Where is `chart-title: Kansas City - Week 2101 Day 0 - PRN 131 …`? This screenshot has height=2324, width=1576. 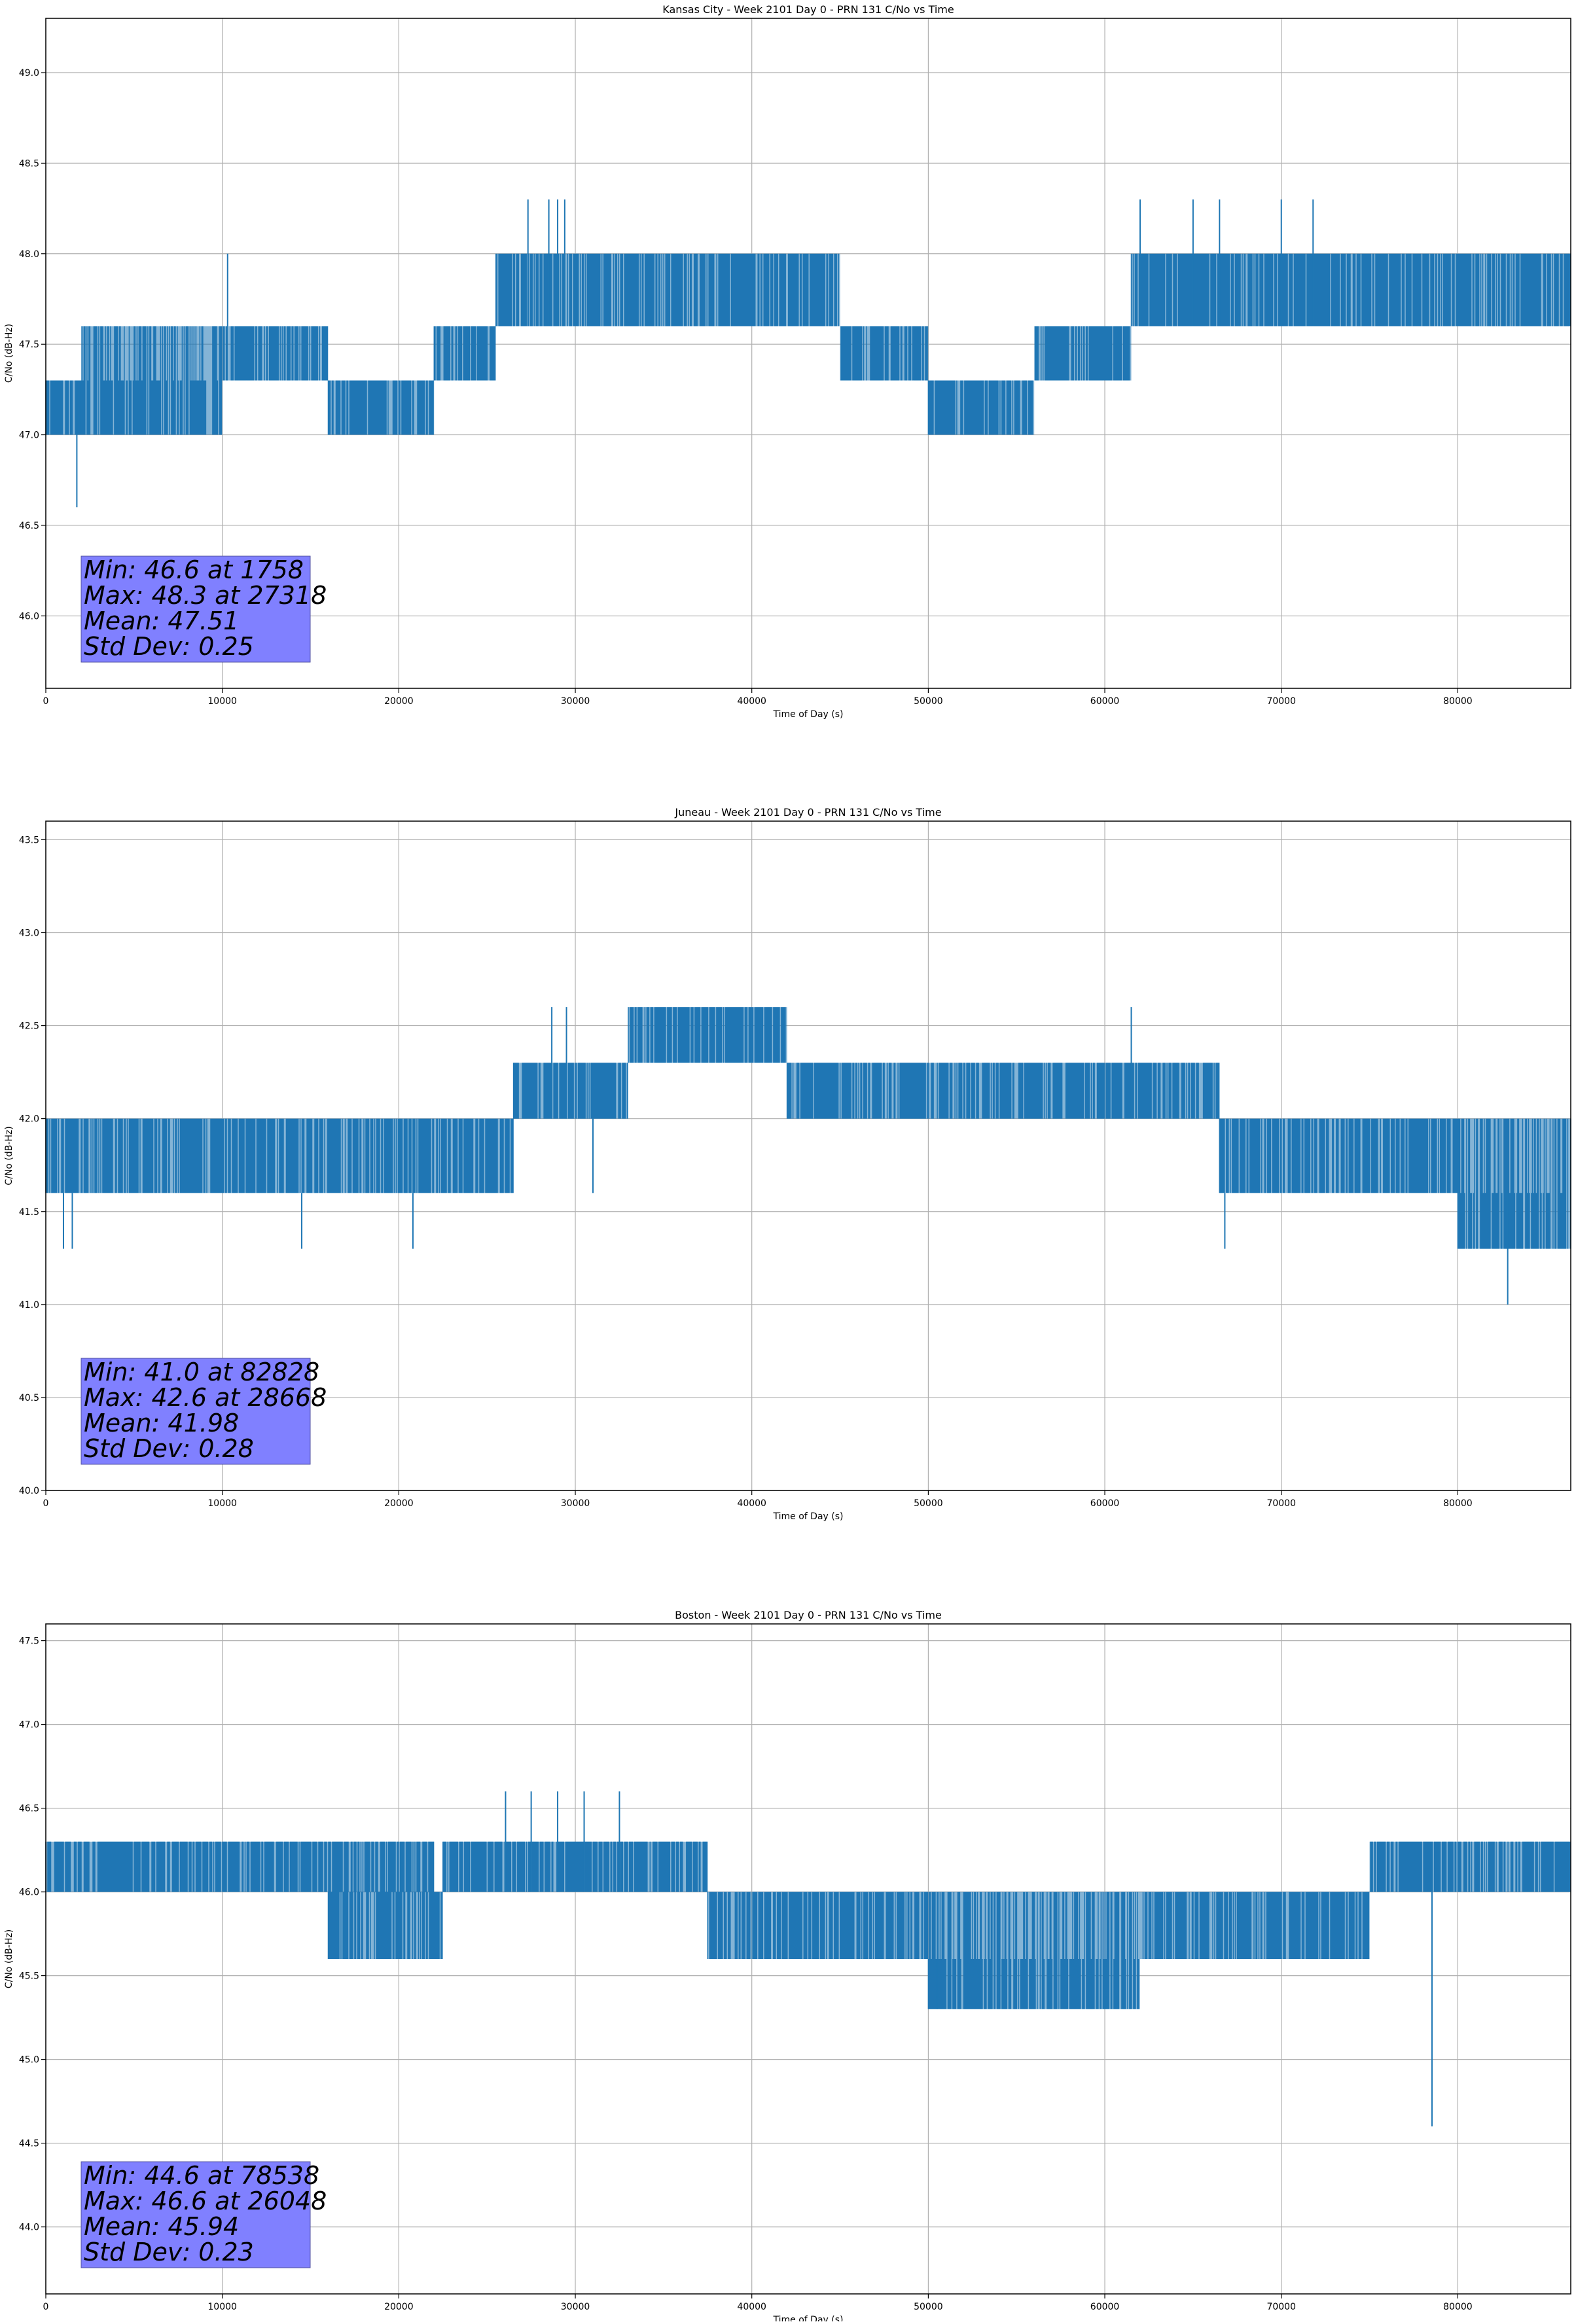
chart-title: Kansas City - Week 2101 Day 0 - PRN 131 … is located at coordinates (808, 9).